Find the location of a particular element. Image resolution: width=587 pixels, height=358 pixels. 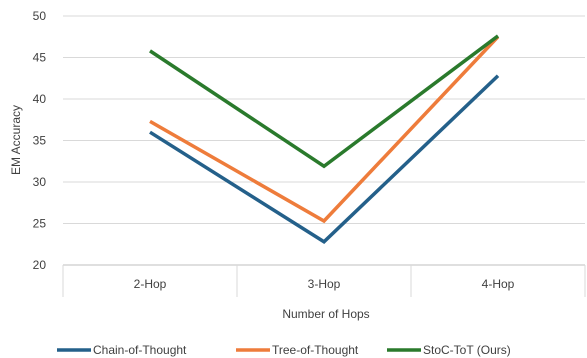

x-axis: 2-Hop 3-Hop 4-Hop is located at coordinates (324, 280).